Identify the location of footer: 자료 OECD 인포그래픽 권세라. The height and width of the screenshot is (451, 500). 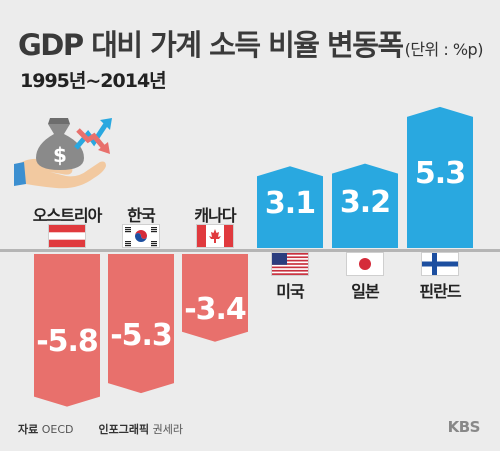
(100, 429).